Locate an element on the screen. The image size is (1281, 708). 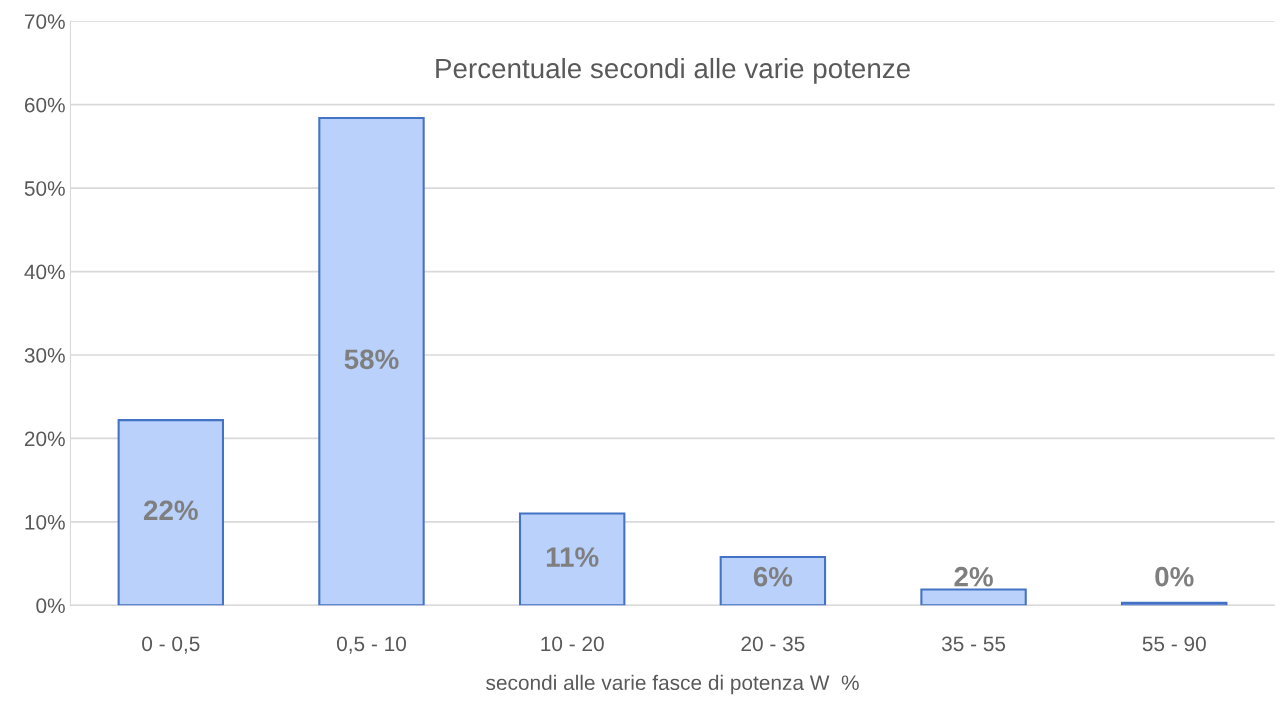
x-axis-title: secondi alle varie fasce di potenza W % is located at coordinates (672, 684).